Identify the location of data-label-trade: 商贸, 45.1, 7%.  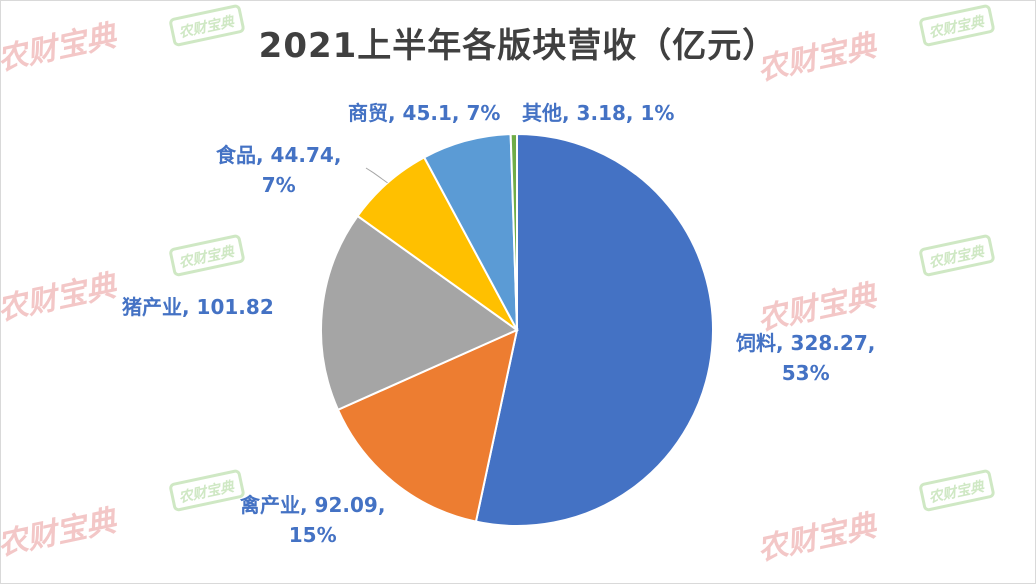
(424, 113).